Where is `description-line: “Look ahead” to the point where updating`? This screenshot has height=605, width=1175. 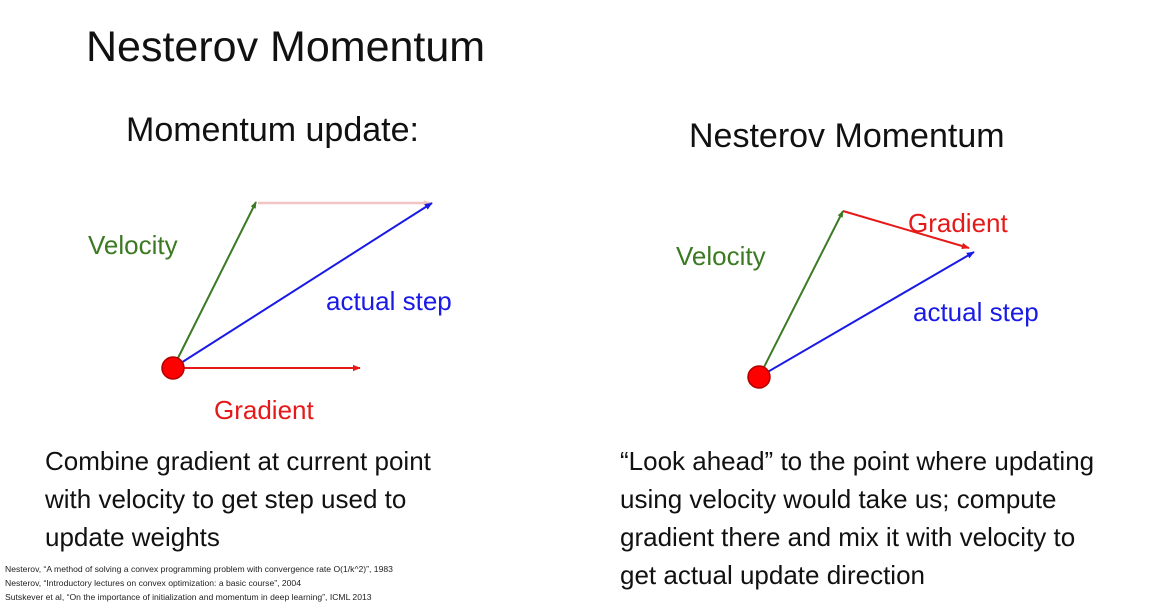 description-line: “Look ahead” to the point where updating is located at coordinates (857, 461).